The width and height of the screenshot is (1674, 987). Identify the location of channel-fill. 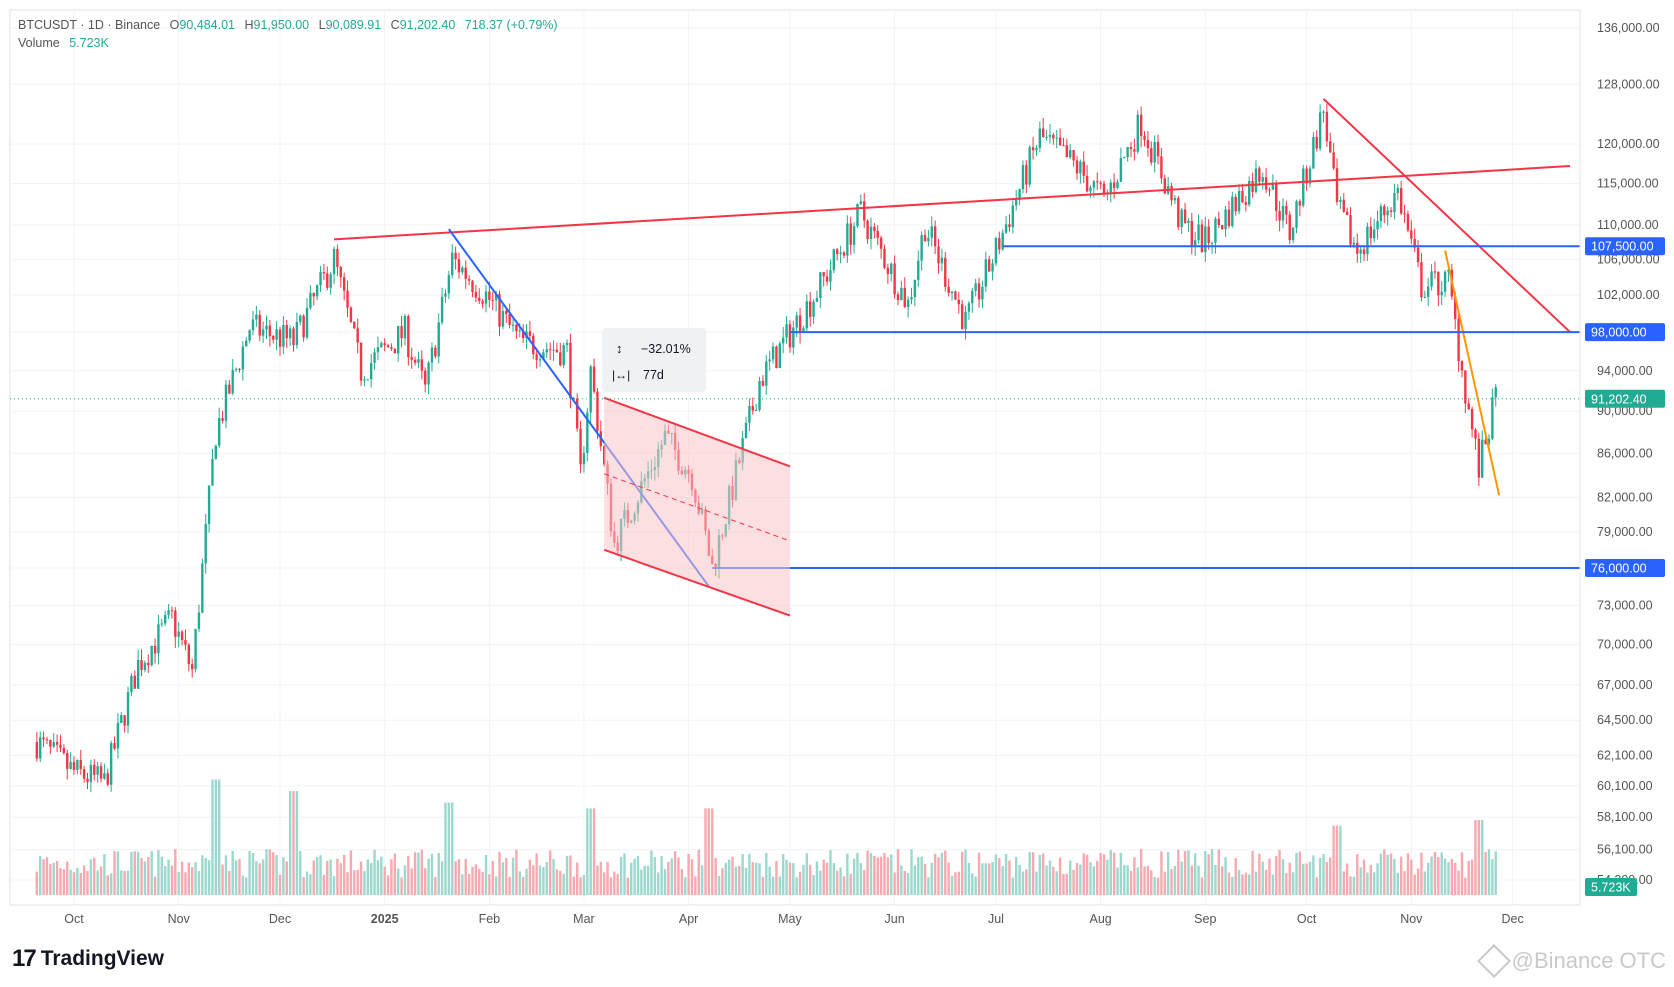
(697, 506).